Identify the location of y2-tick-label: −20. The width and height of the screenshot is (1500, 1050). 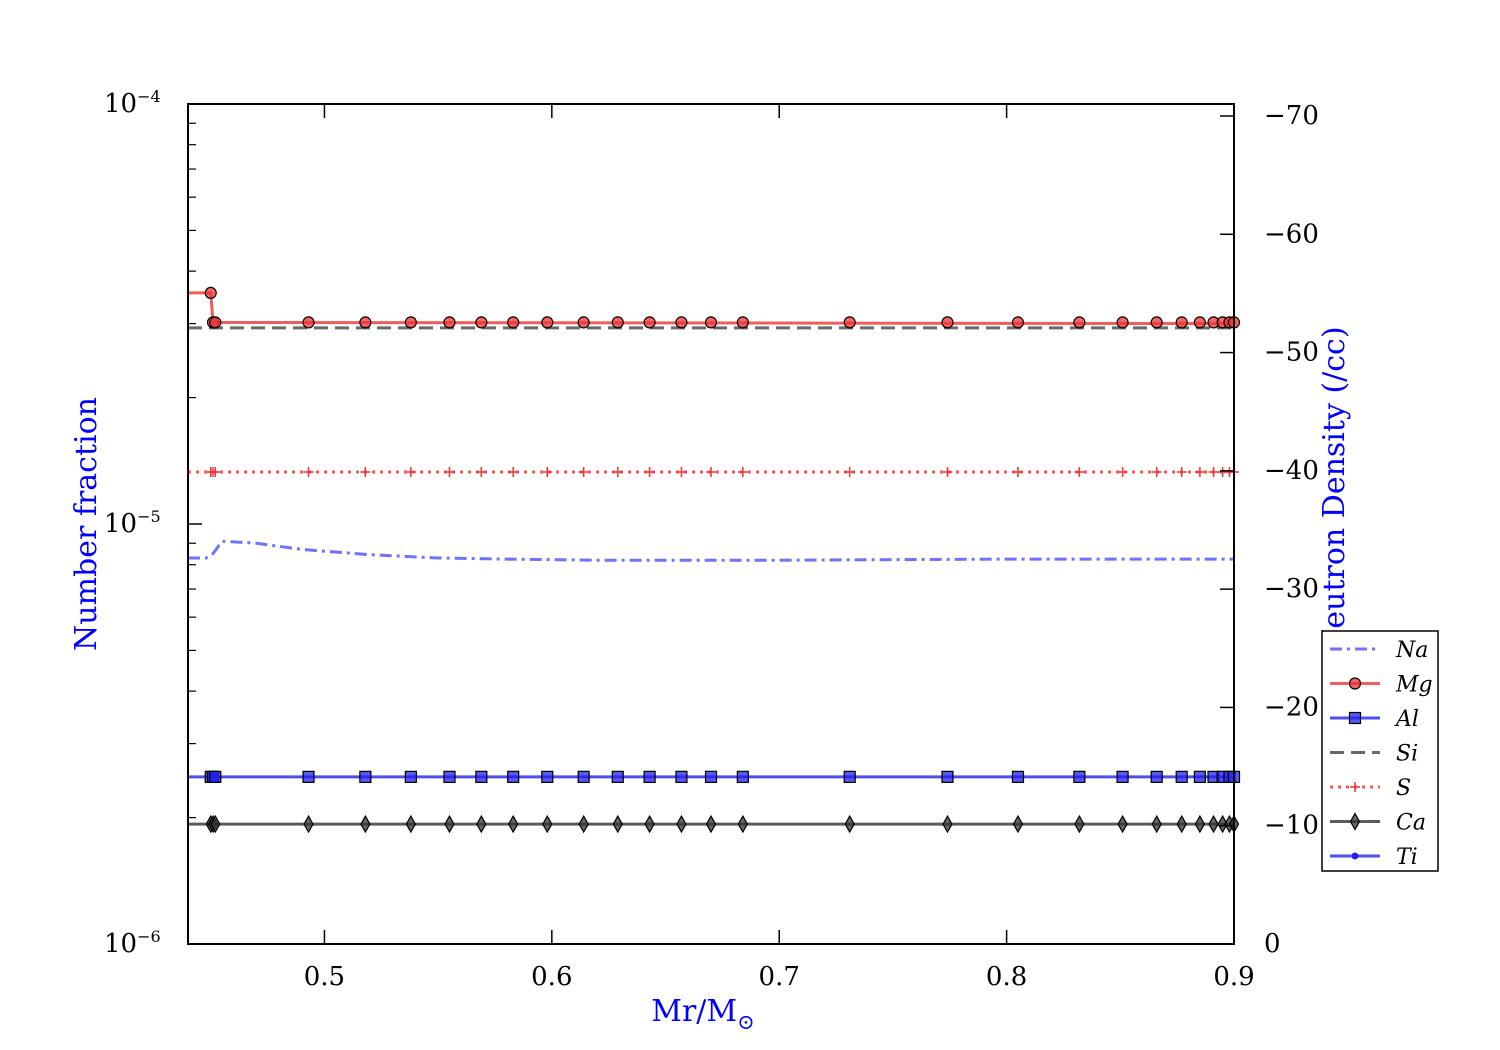
(1291, 707).